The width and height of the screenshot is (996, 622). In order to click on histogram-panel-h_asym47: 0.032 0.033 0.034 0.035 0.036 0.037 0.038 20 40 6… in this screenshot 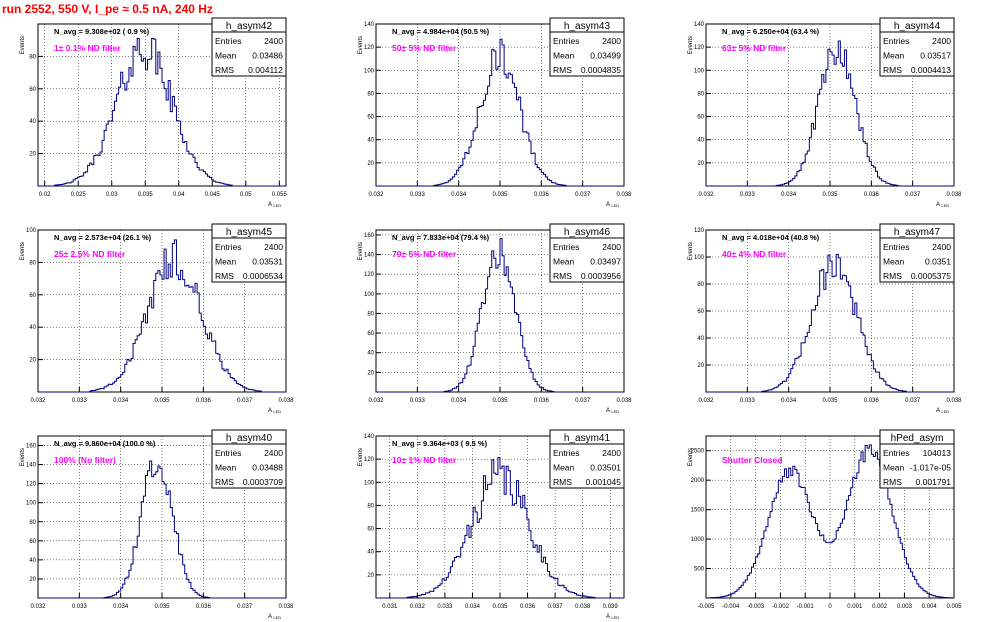, I will do `click(825, 318)`.